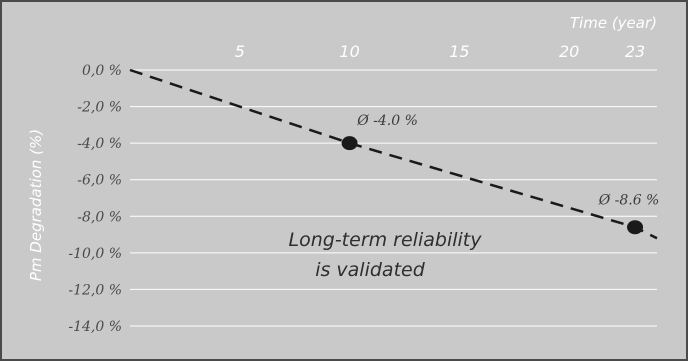  Describe the element at coordinates (370, 270) in the screenshot. I see `annotation-line-2: is validated` at that location.